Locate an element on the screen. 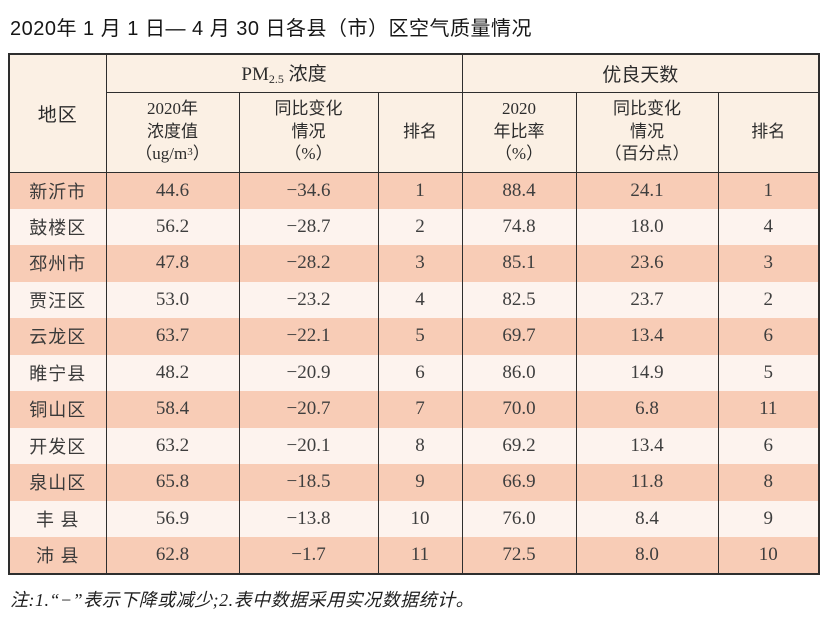 This screenshot has height=620, width=825. good-change-cell: 18.0 is located at coordinates (647, 226).